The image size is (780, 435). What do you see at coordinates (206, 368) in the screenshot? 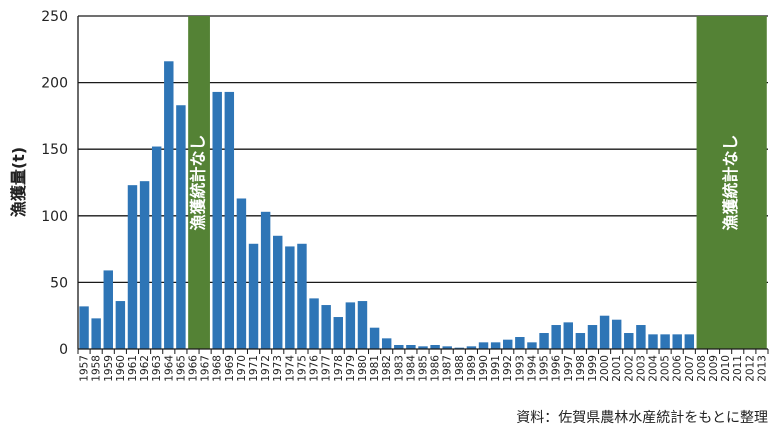
I see `x-tick-label: 1967` at bounding box center [206, 368].